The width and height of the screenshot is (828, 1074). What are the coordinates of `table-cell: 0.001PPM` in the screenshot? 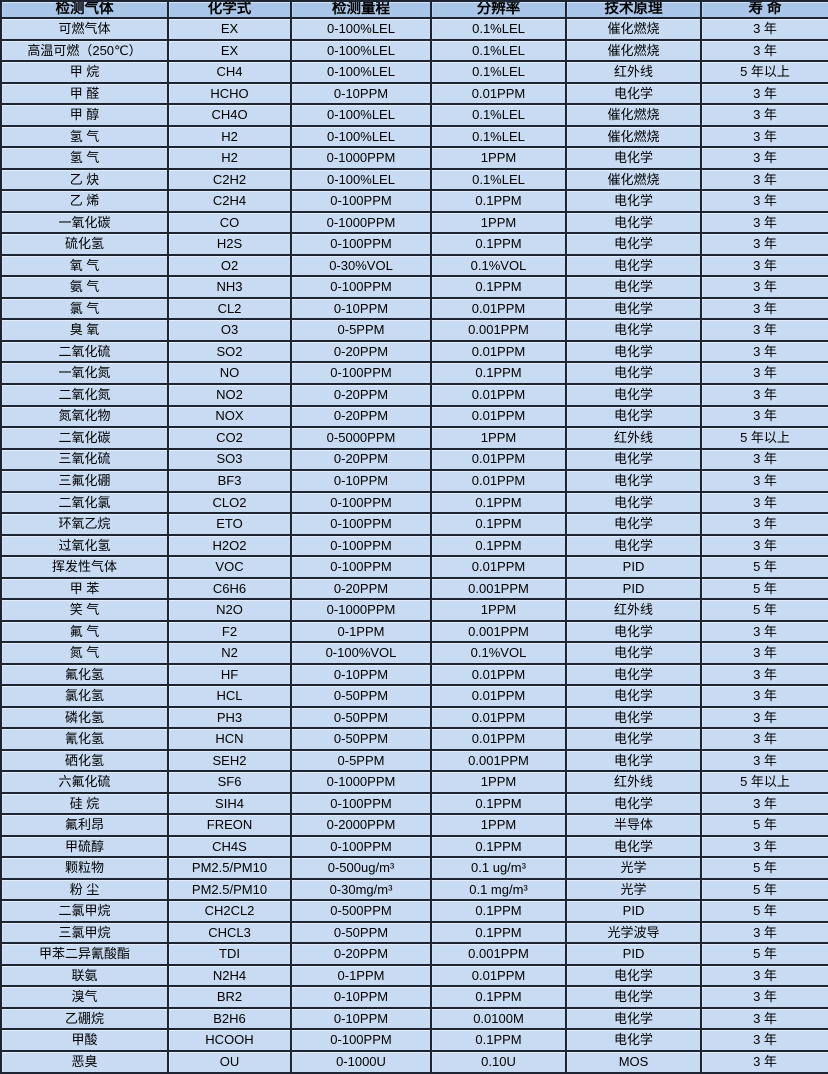 It's located at (498, 588).